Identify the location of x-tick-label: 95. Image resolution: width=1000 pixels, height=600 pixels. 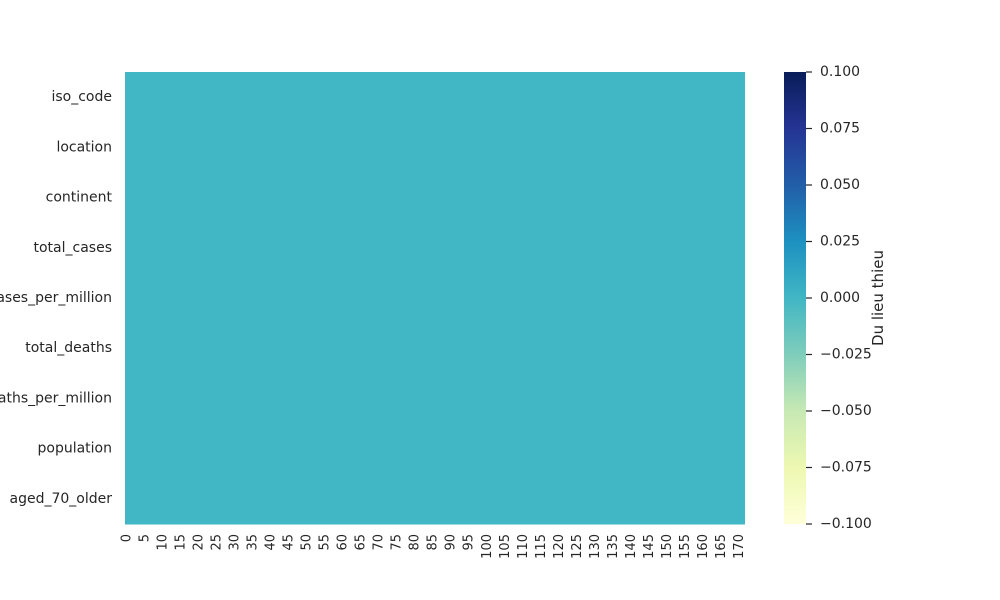
(469, 542).